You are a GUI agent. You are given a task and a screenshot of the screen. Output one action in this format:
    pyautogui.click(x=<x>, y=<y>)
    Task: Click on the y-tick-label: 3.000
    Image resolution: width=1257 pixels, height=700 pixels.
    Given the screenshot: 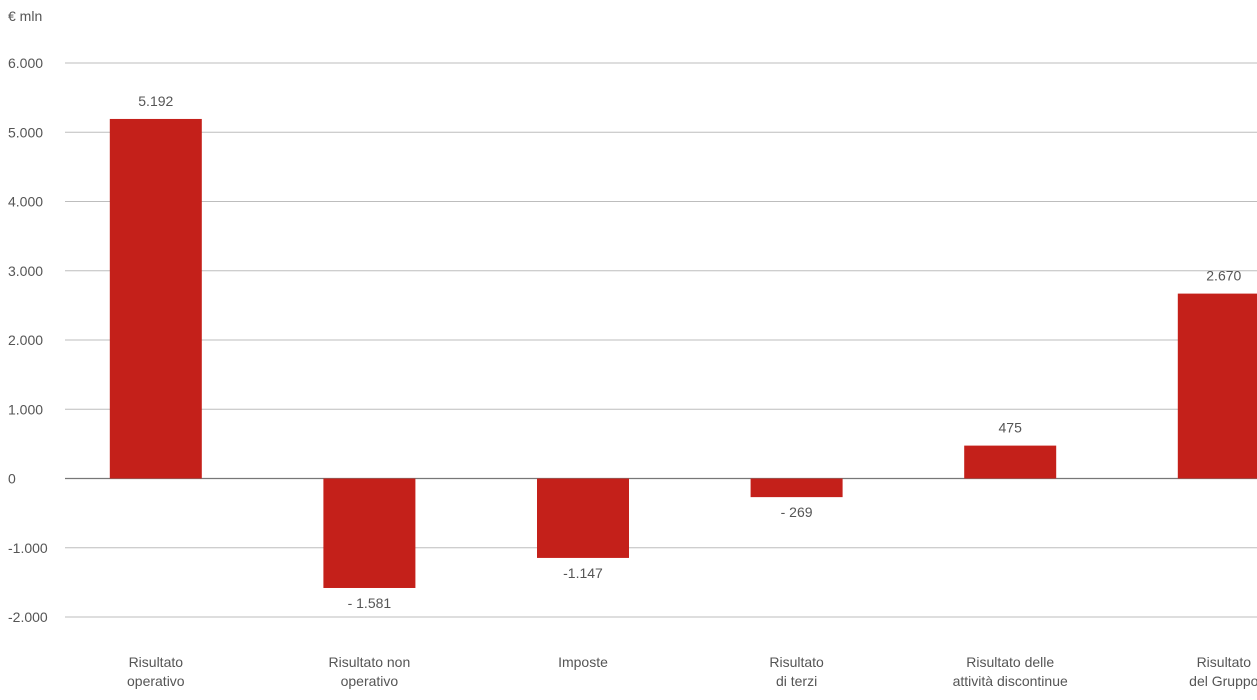 What is the action you would take?
    pyautogui.click(x=25, y=271)
    